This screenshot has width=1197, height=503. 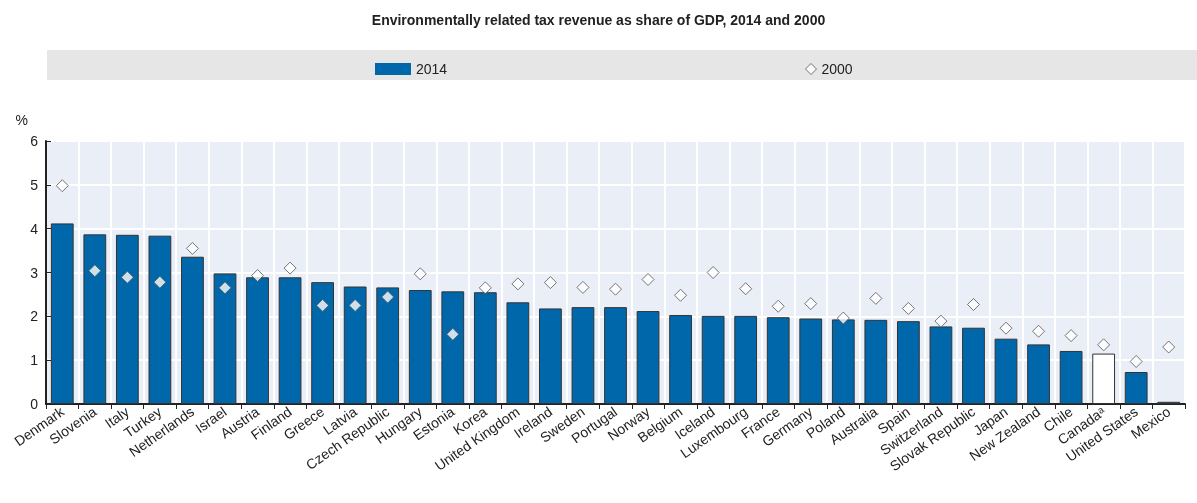 What do you see at coordinates (837, 69) in the screenshot?
I see `legend-label: 2000` at bounding box center [837, 69].